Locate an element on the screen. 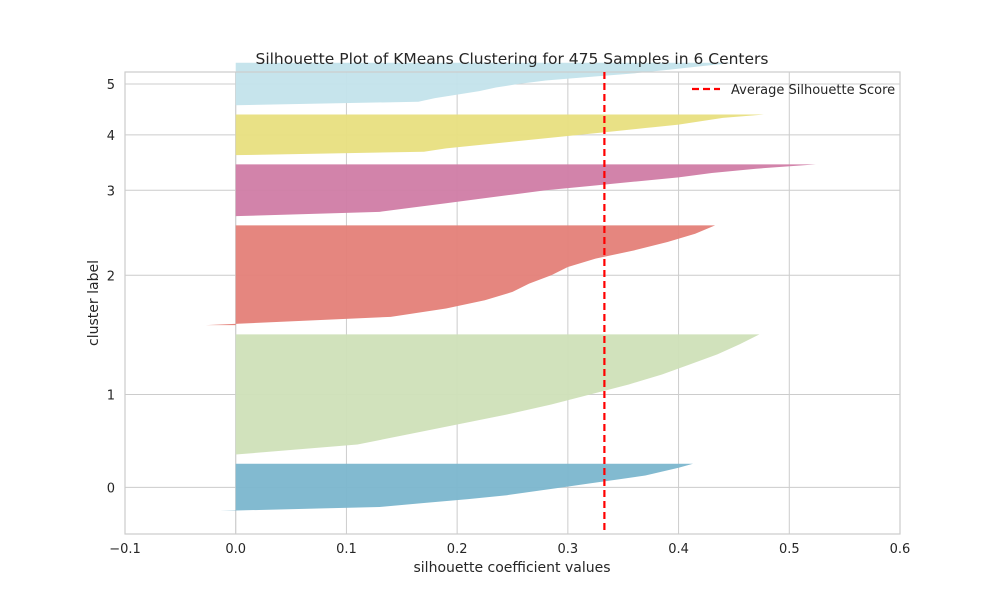 This screenshot has width=1000, height=600. cluster-2-silhouette is located at coordinates (460, 275).